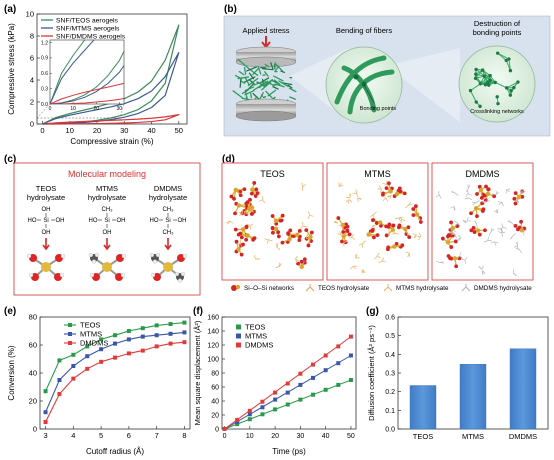 The width and height of the screenshot is (554, 460). What do you see at coordinates (390, 392) in the screenshot?
I see `y-tick-label: 0.2` at bounding box center [390, 392].